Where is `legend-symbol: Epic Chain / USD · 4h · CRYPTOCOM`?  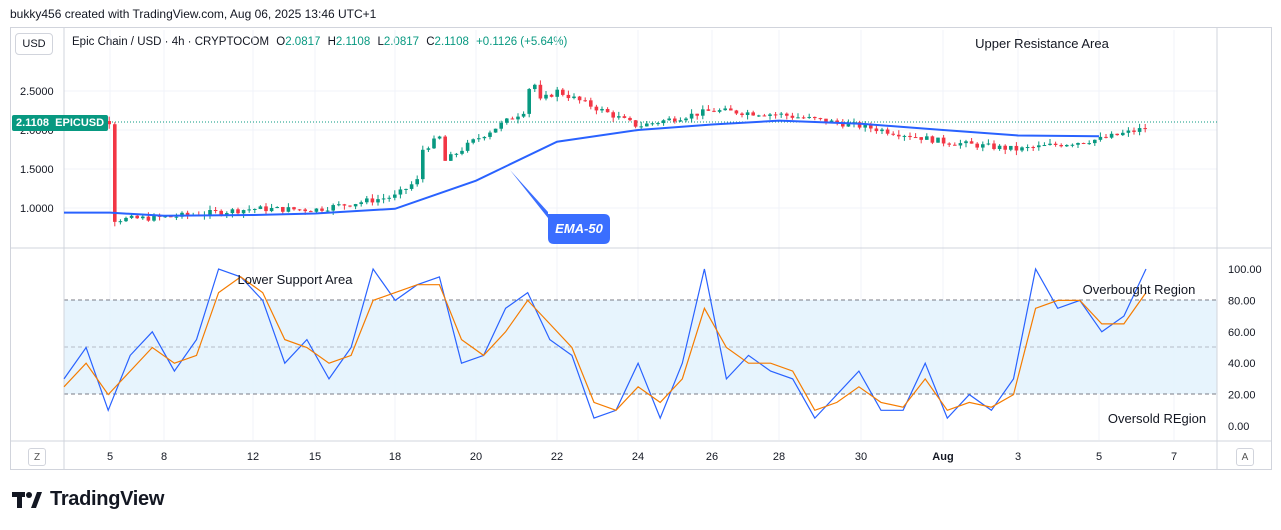
legend-symbol: Epic Chain / USD · 4h · CRYPTOCOM is located at coordinates (171, 42).